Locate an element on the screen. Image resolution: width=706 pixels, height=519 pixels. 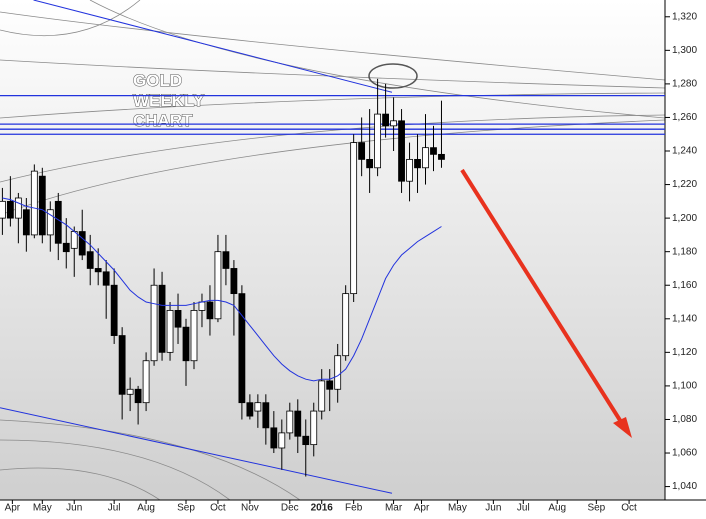
y-tick-label: 1,220 is located at coordinates (684, 184).